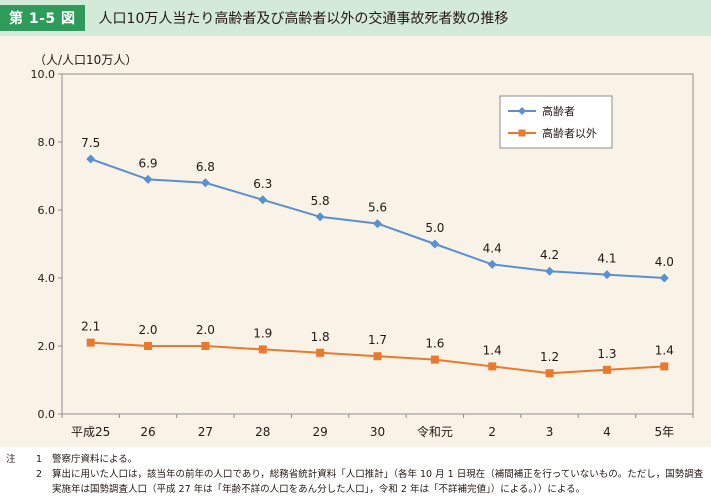 This screenshot has width=711, height=498. Describe the element at coordinates (147, 163) in the screenshot. I see `data-label: 6.9` at that location.